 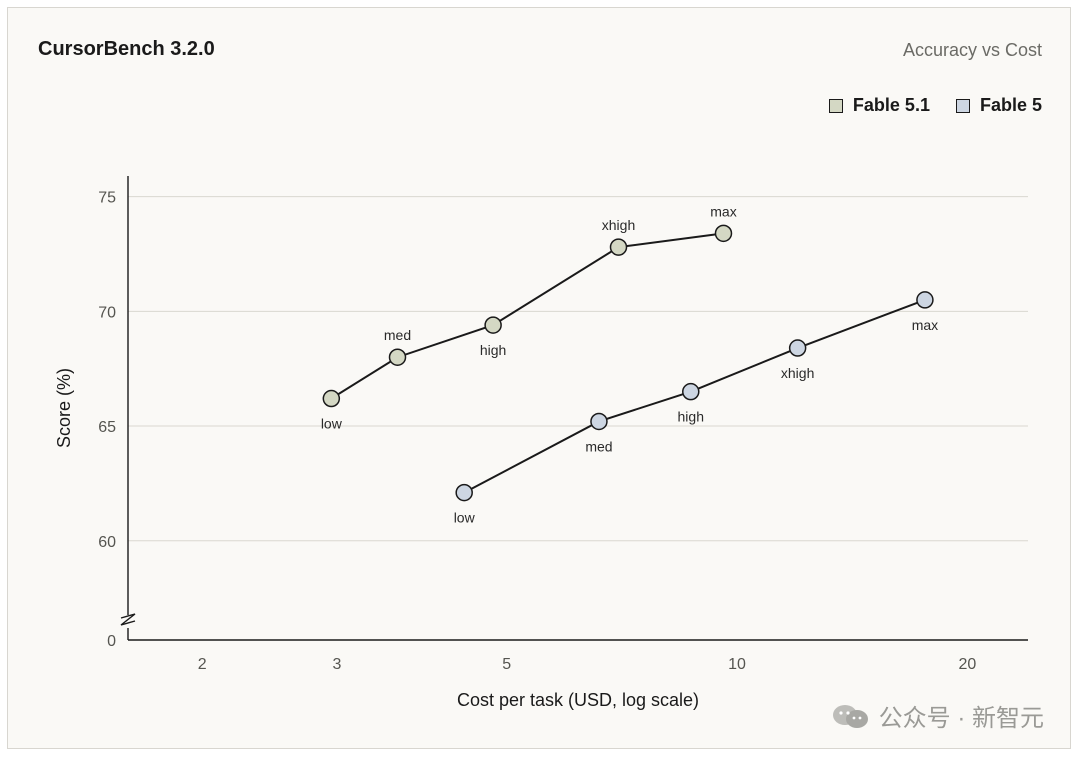 I want to click on chart-subtitle: Accuracy vs Cost, so click(x=972, y=50).